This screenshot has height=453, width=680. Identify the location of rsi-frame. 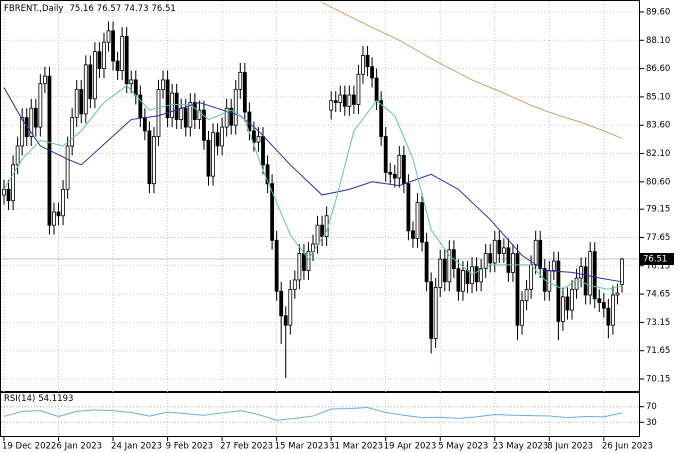
(320, 414).